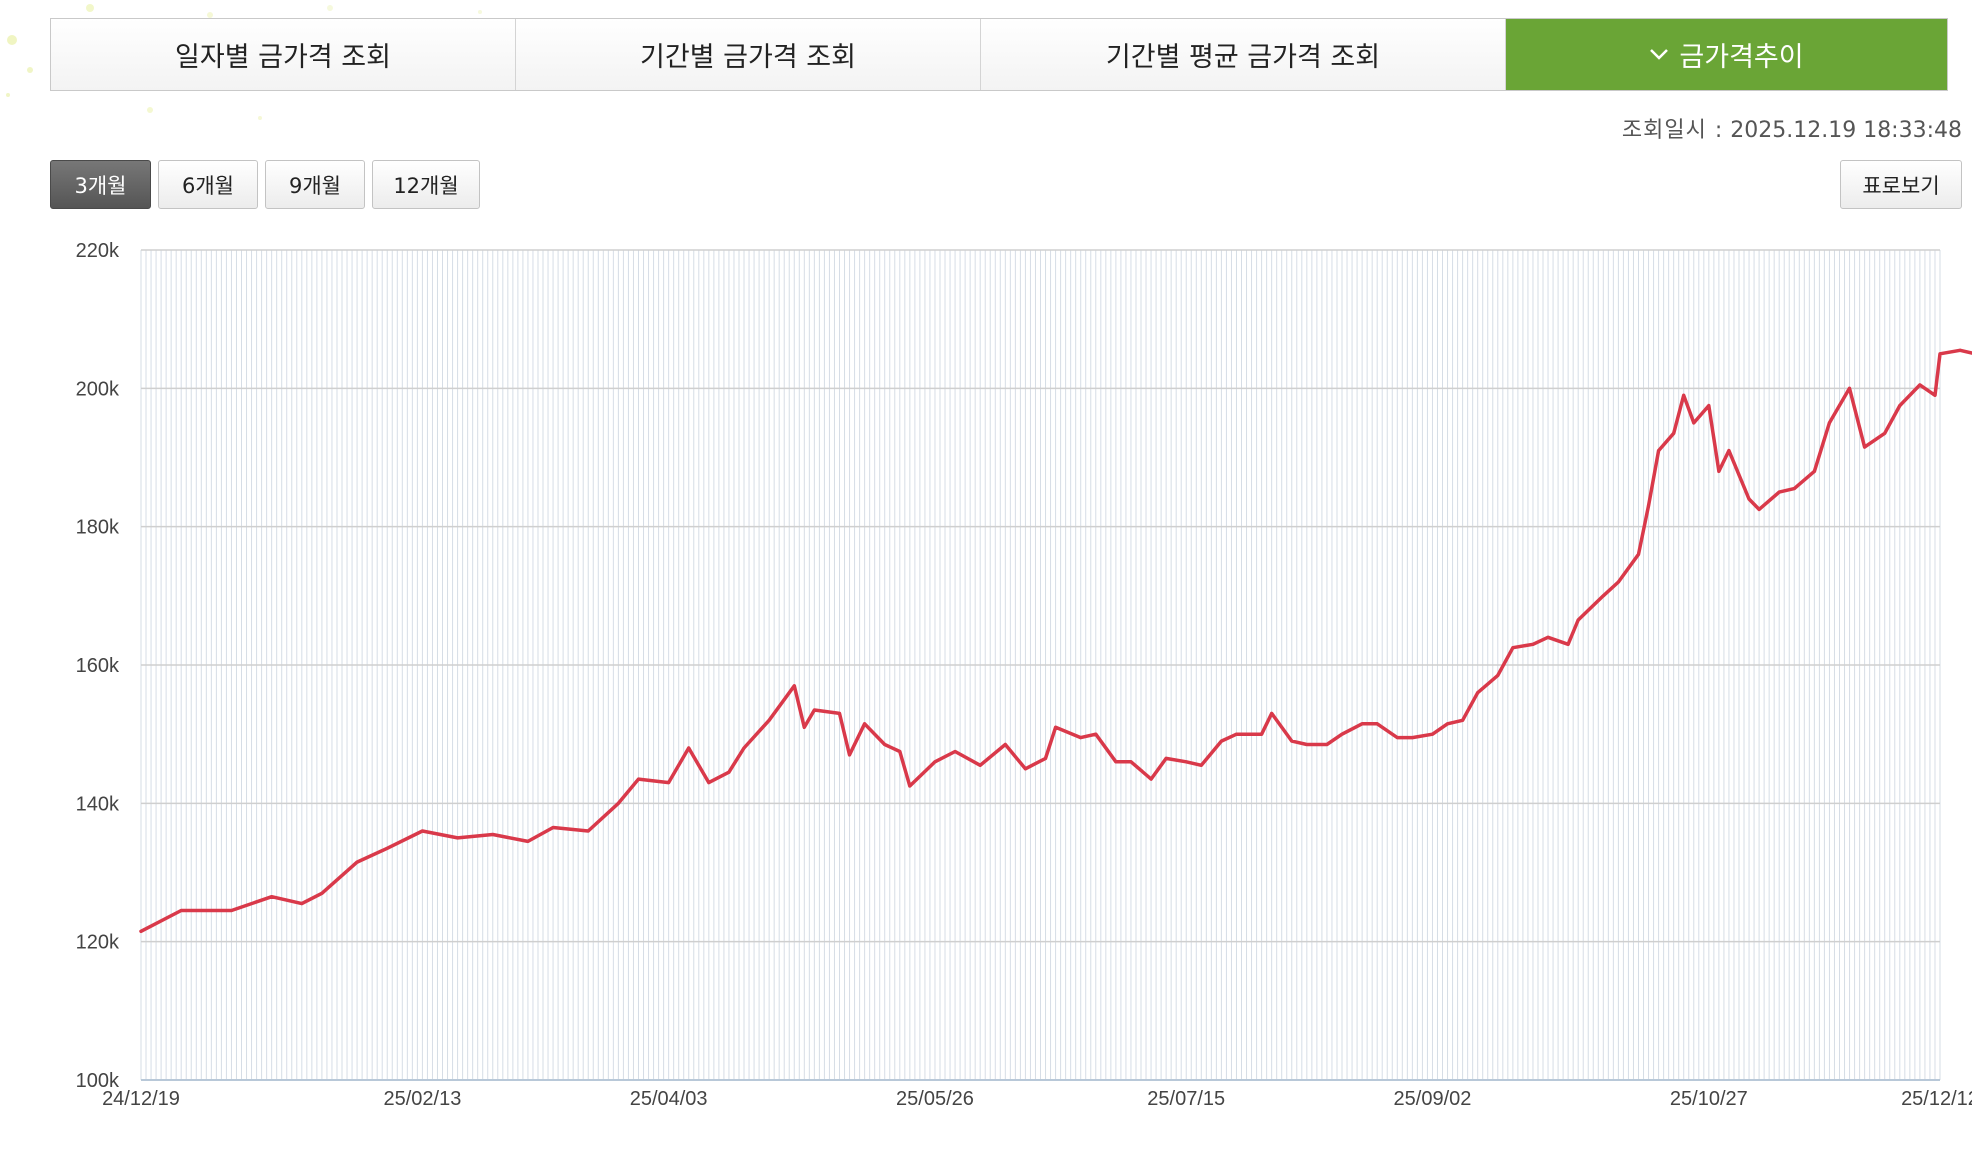 This screenshot has height=1166, width=1972. I want to click on tab-label: 기간별 평균 금가격 조회, so click(1243, 57).